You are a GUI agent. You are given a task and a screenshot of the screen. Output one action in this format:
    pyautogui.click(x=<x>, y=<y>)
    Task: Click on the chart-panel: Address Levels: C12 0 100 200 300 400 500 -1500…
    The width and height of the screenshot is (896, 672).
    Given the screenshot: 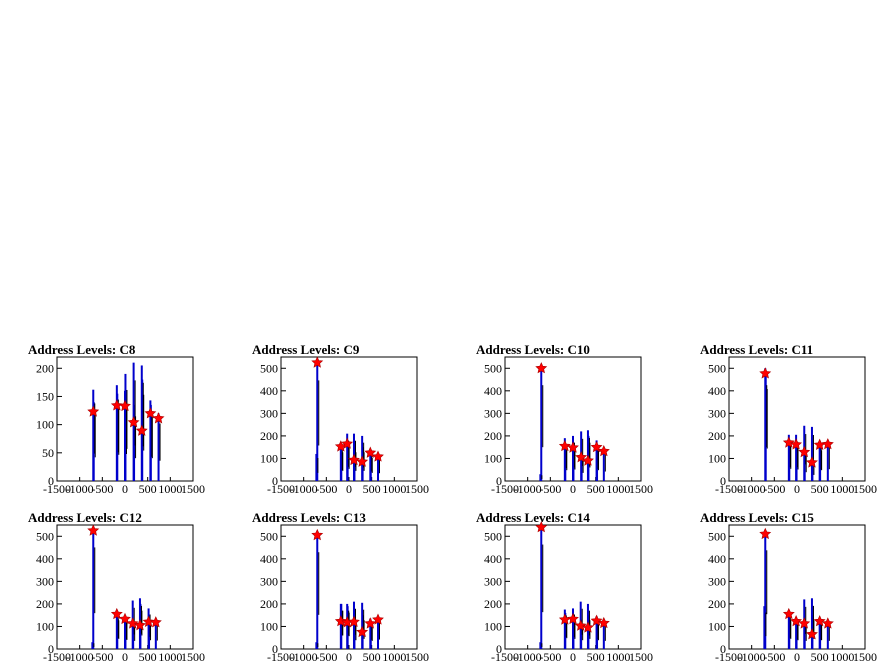 What is the action you would take?
    pyautogui.click(x=116, y=587)
    